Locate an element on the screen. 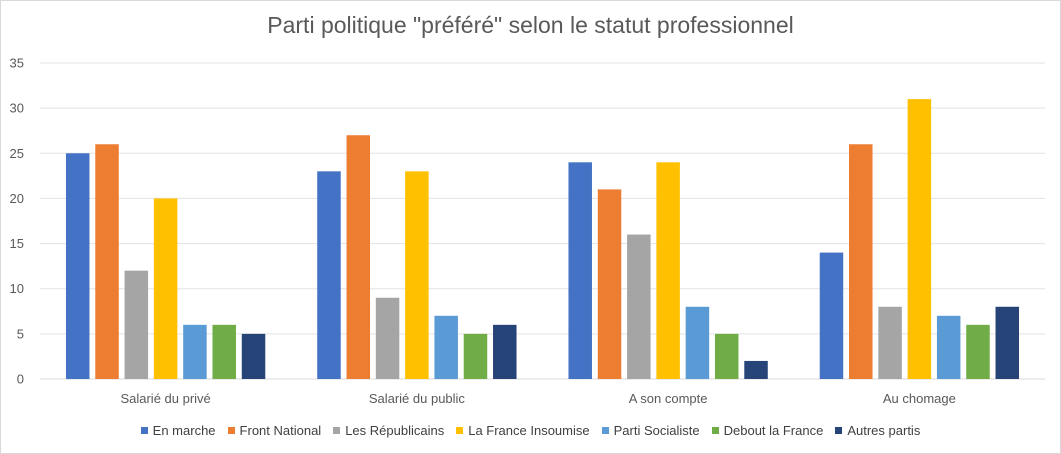 This screenshot has width=1061, height=454. legend-item: En marche is located at coordinates (178, 430).